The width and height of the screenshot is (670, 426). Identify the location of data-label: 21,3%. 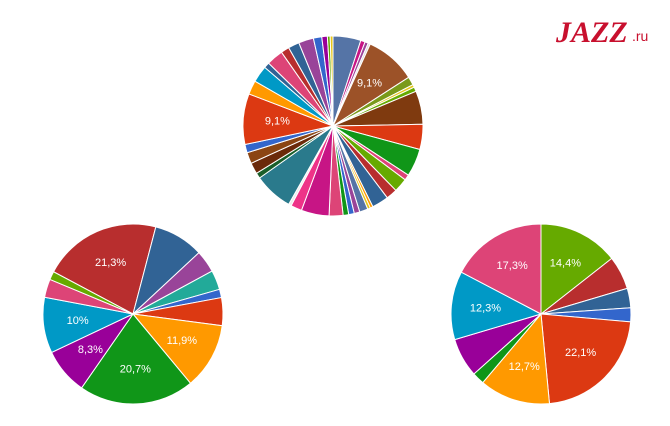
(110, 263).